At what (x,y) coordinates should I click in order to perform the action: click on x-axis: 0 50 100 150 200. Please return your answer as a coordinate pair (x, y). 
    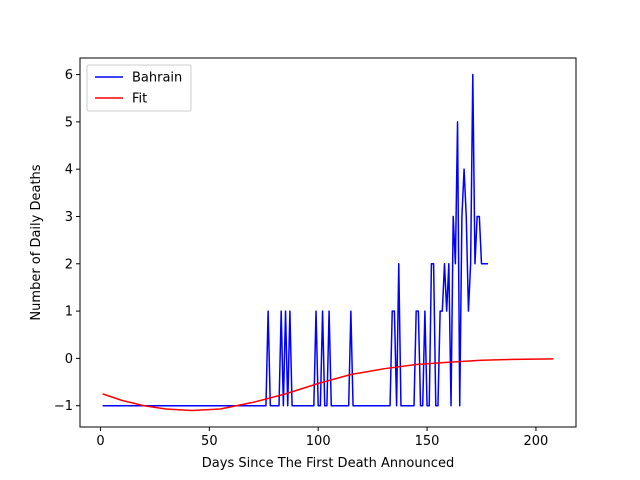
    Looking at the image, I should click on (322, 438).